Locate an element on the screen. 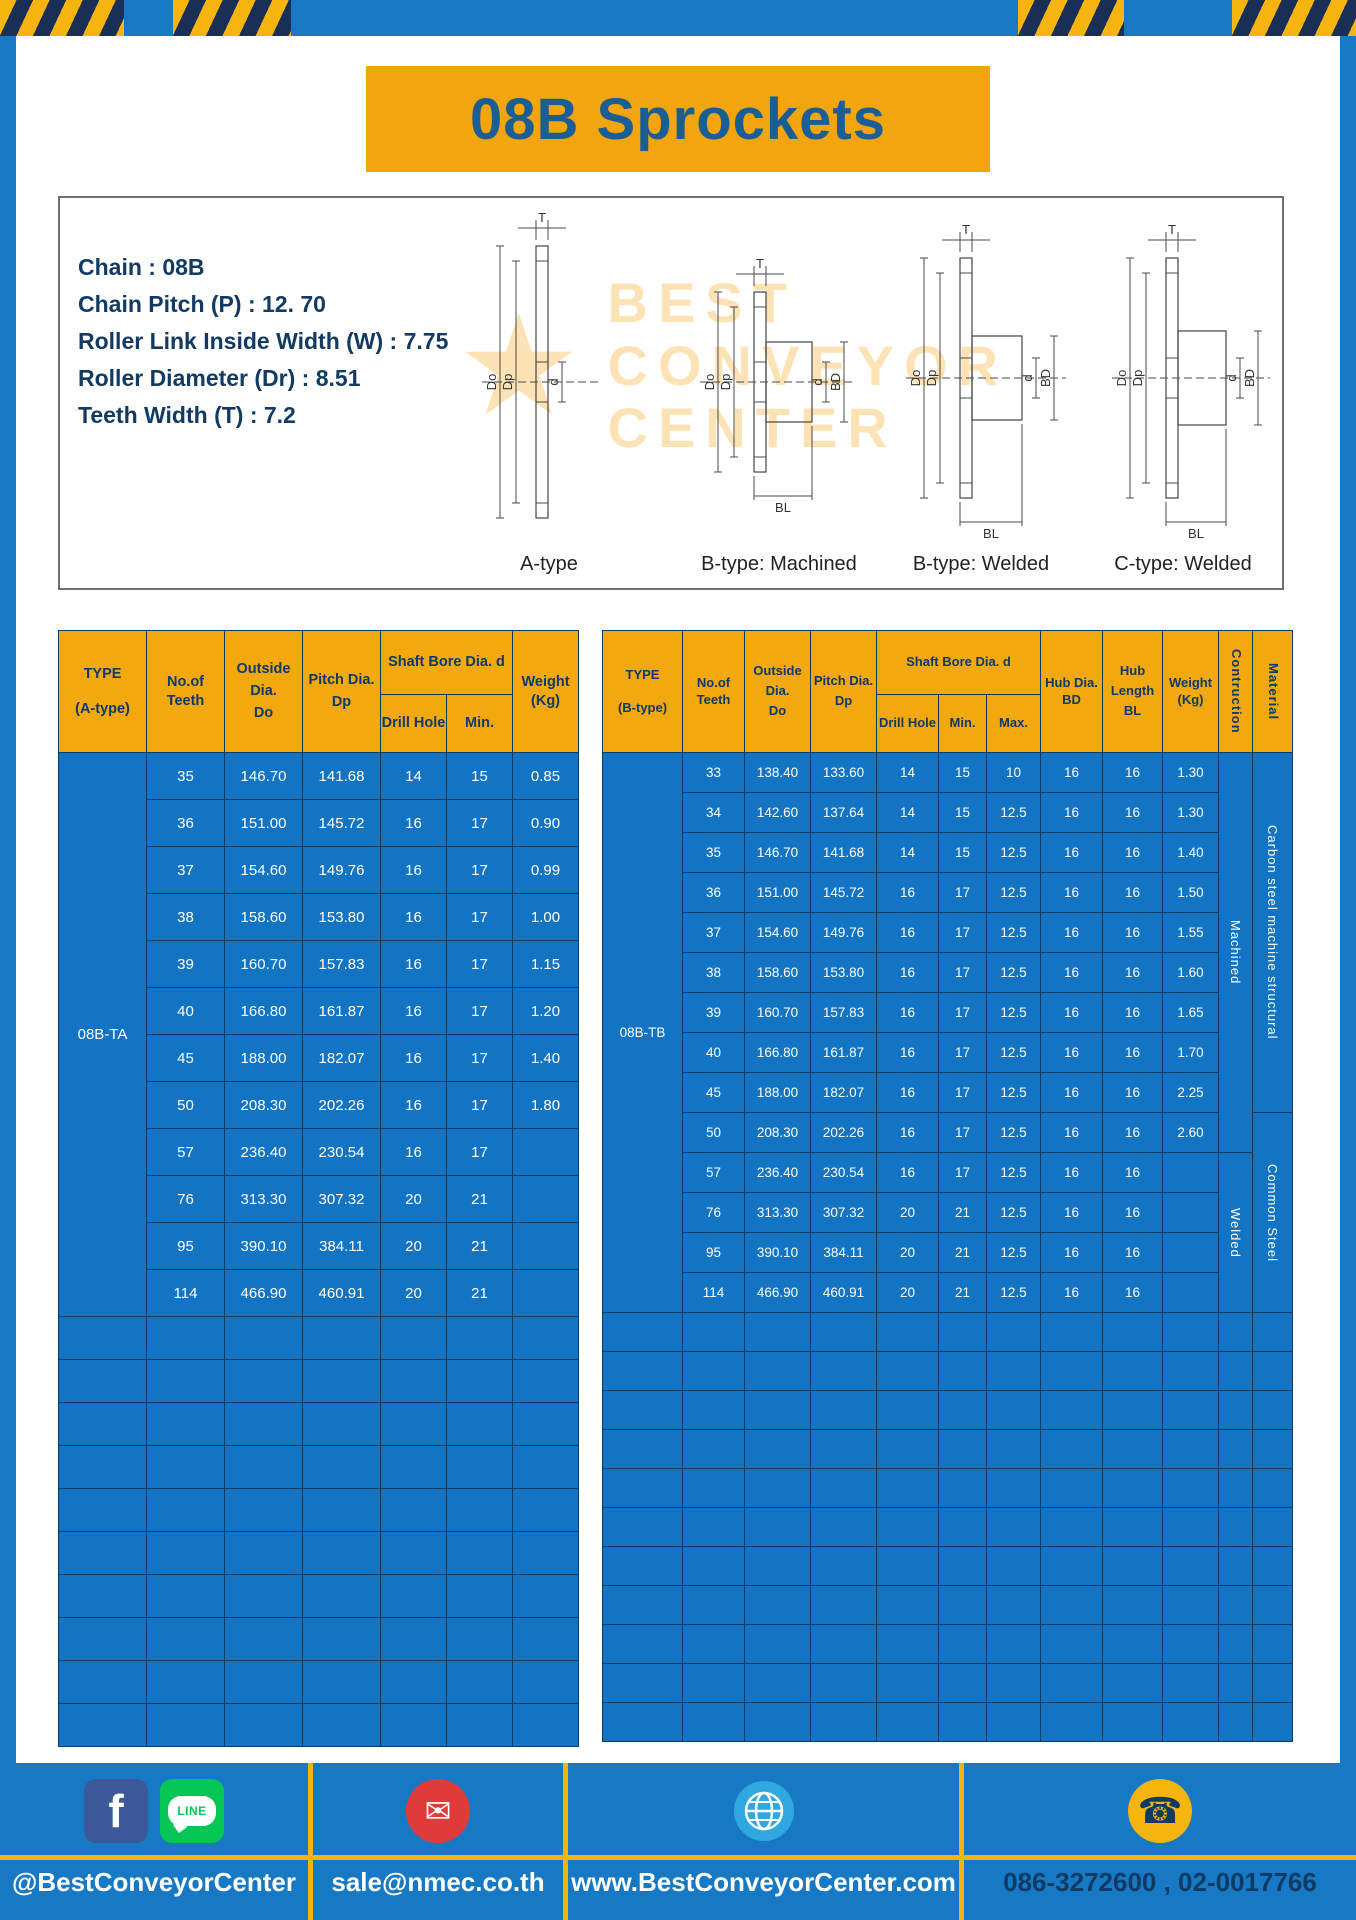 The width and height of the screenshot is (1356, 1920). table-row: 08B-TA 35 146.70 141.68 14 15 0.85 is located at coordinates (319, 1034).